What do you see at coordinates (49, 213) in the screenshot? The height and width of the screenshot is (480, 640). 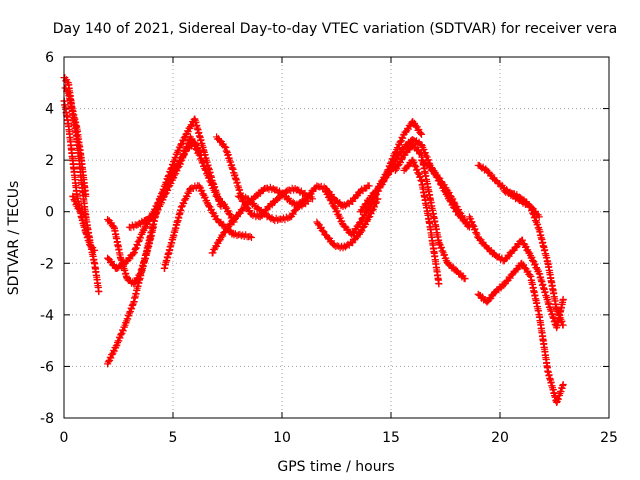 I see `y-tick-label: 0` at bounding box center [49, 213].